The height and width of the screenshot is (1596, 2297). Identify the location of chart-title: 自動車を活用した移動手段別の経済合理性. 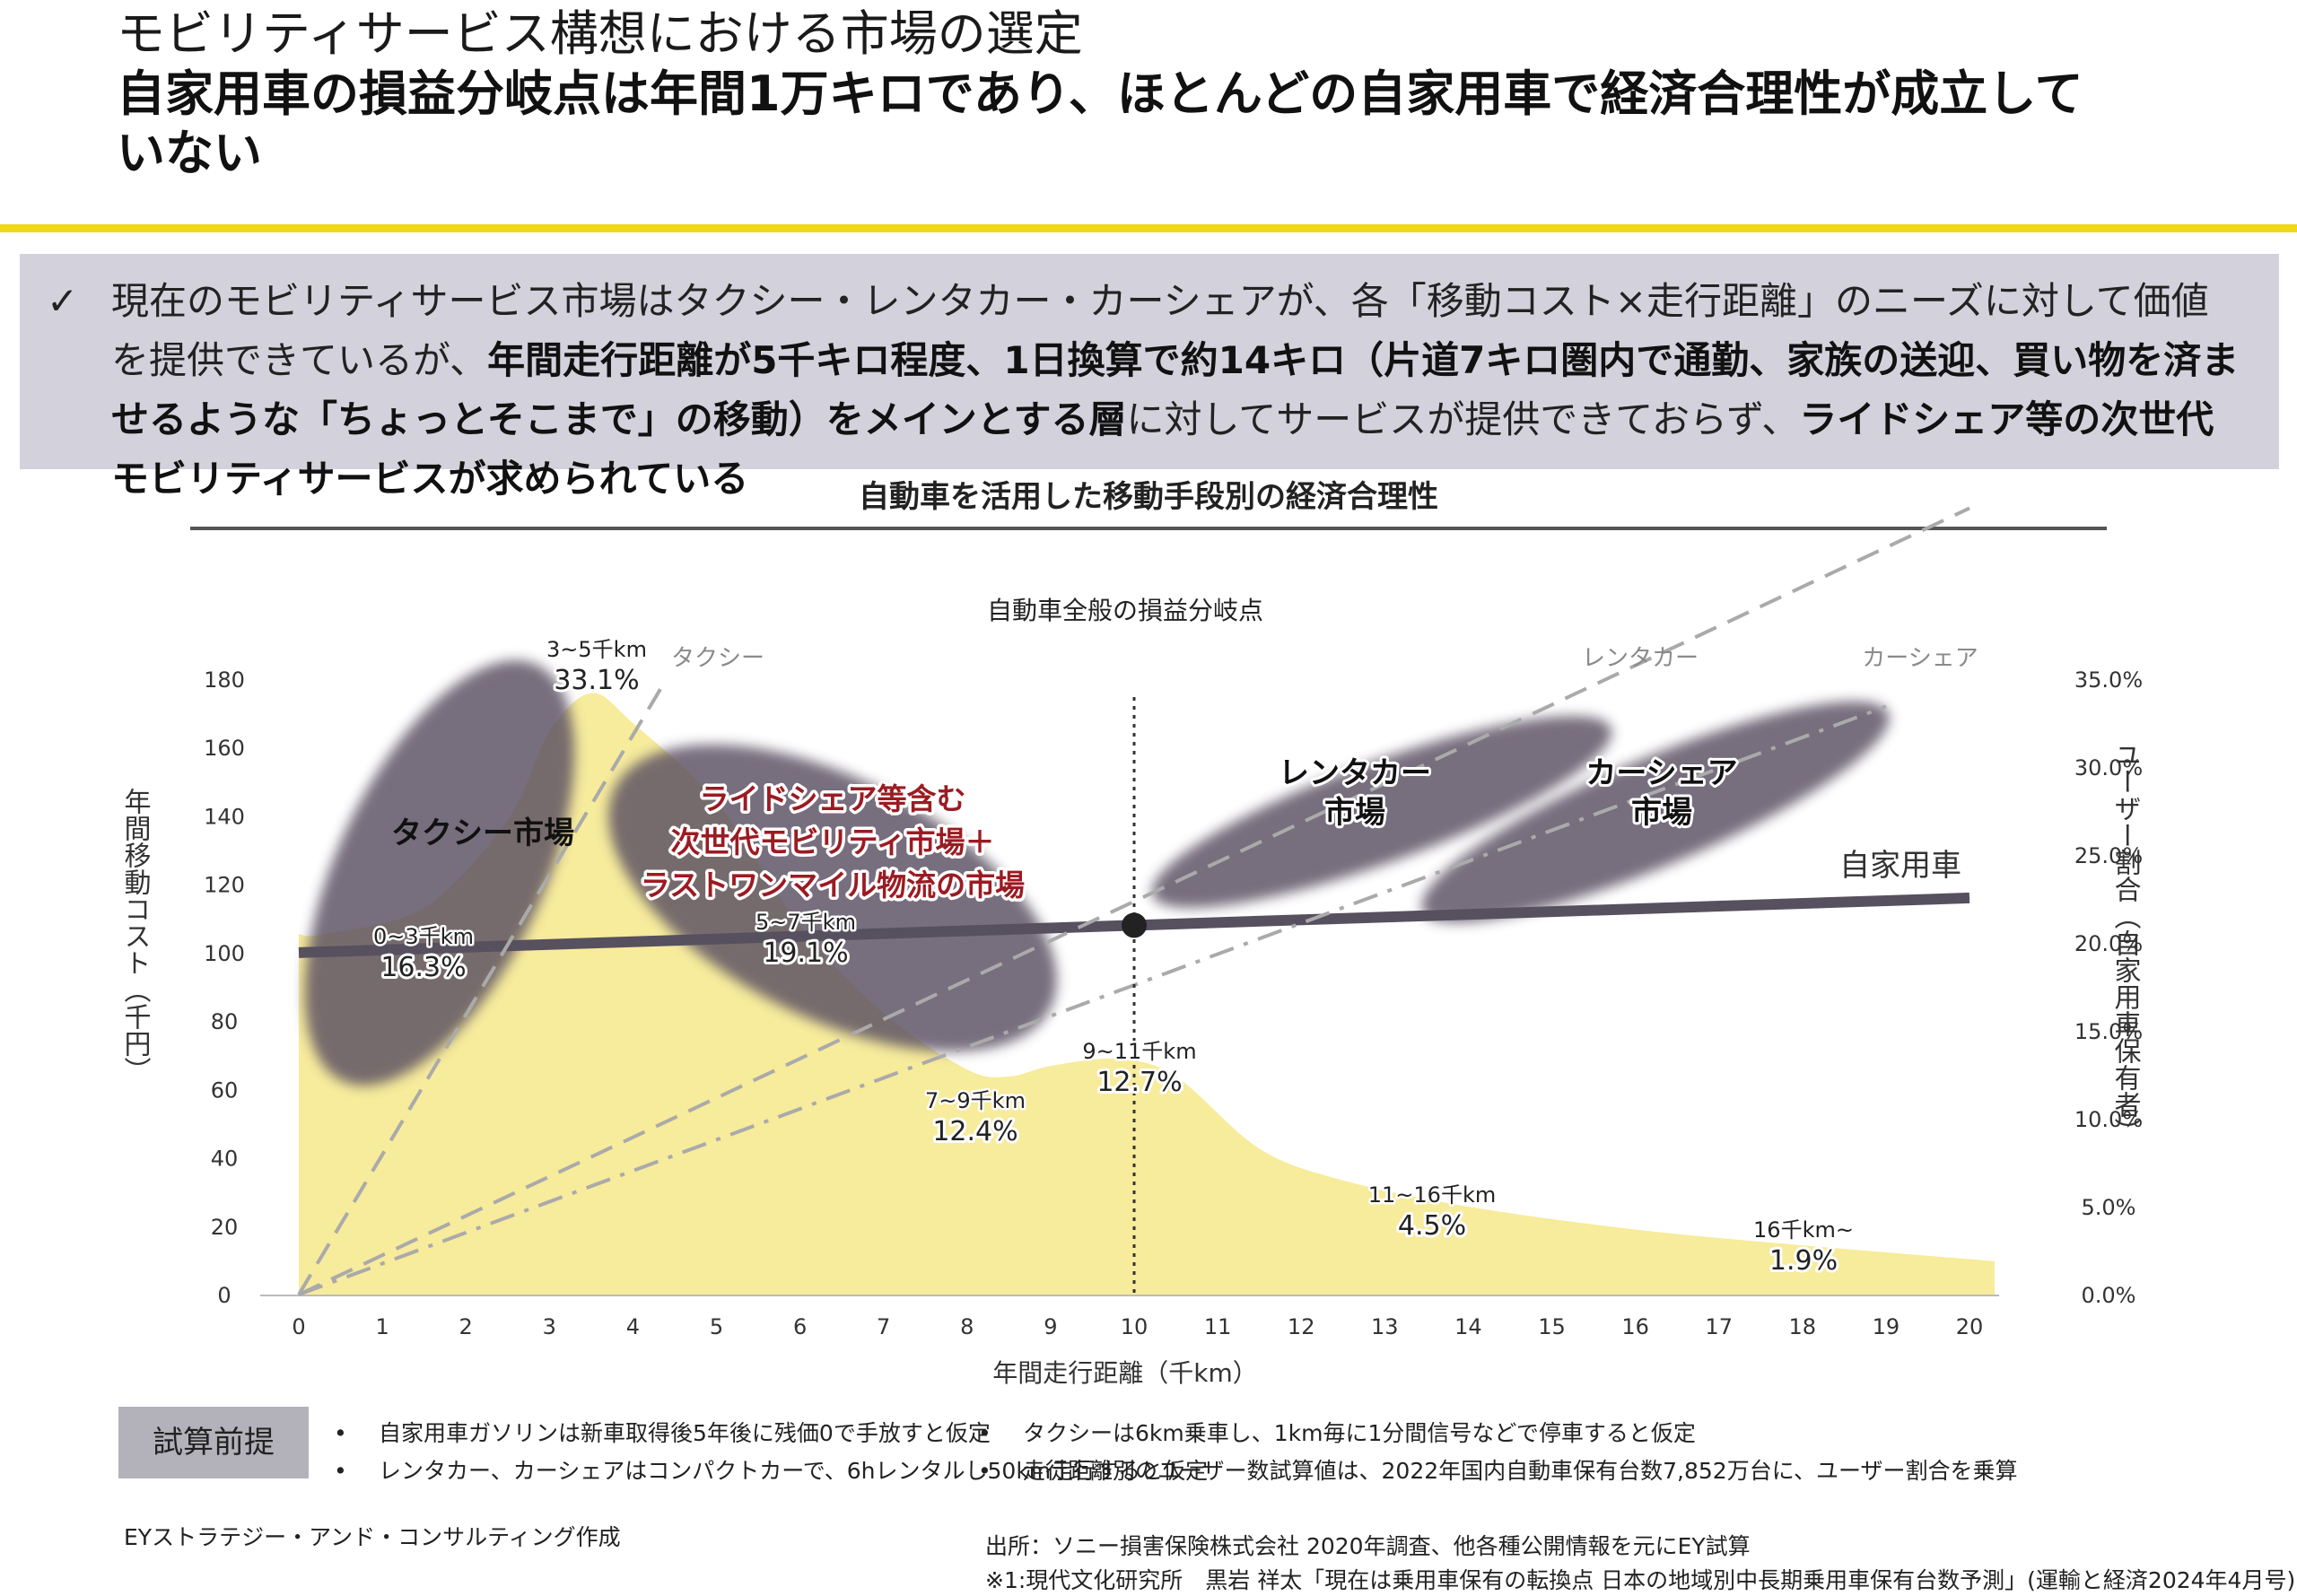
(1148, 497).